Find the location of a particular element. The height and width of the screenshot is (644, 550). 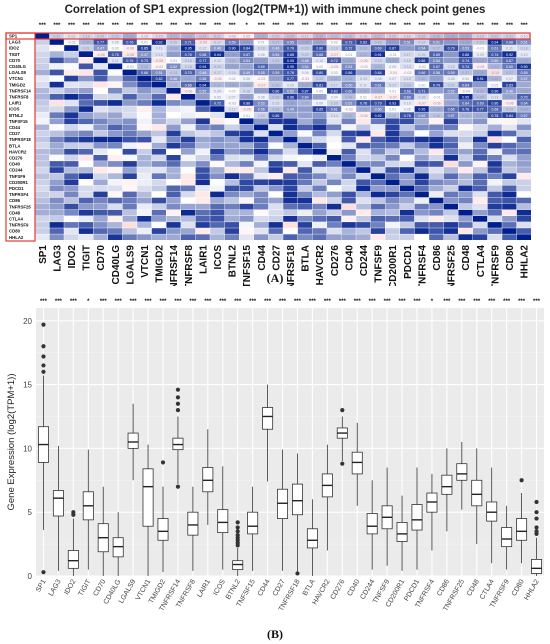

box-cd244 is located at coordinates (372, 525).